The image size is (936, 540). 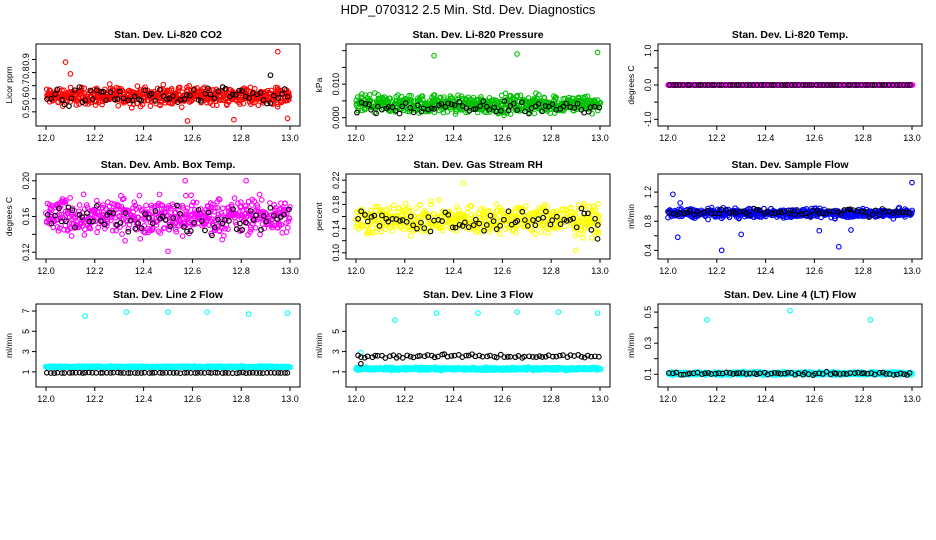 What do you see at coordinates (912, 138) in the screenshot?
I see `x-tick-label: 13.0` at bounding box center [912, 138].